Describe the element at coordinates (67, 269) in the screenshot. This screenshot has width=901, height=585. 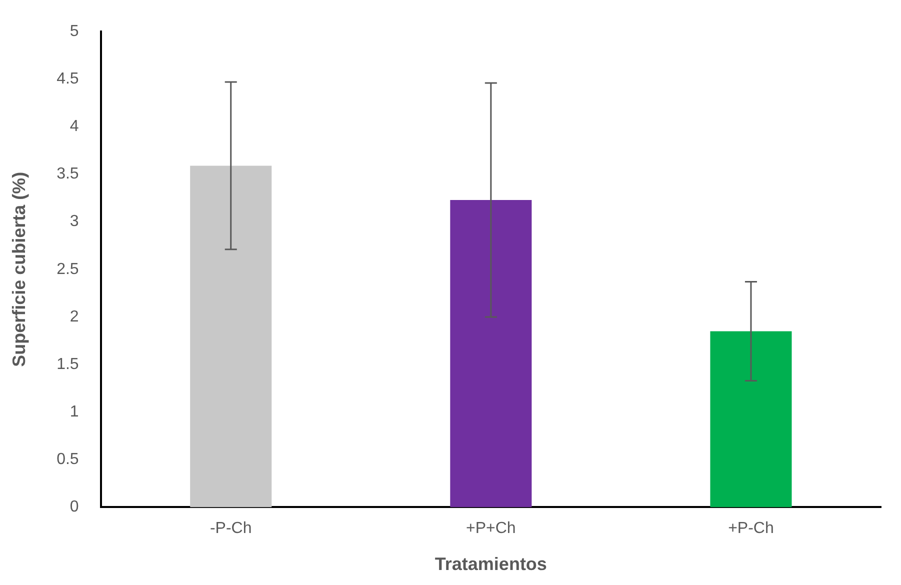
I see `y-tick-label: 2.5` at that location.